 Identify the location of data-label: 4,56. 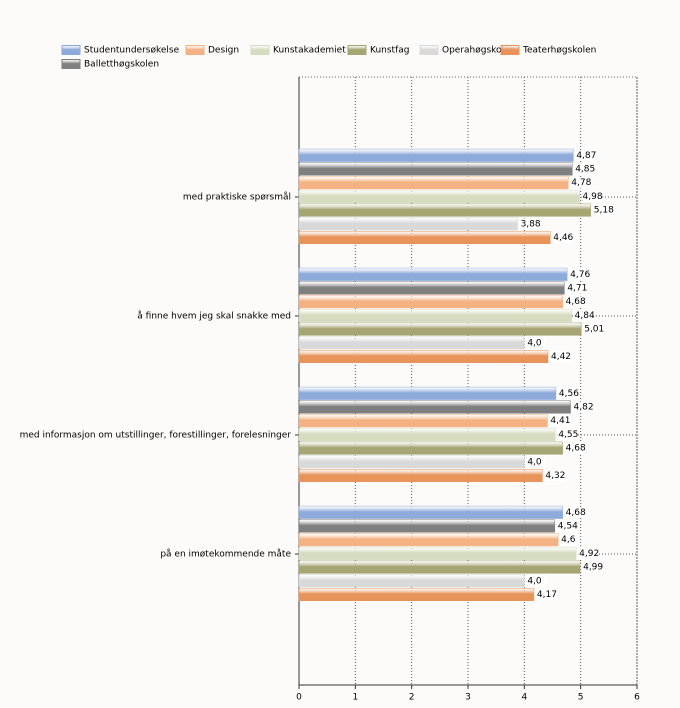
(569, 394).